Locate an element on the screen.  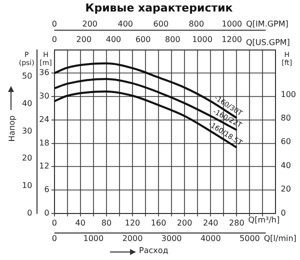
text: Расход is located at coordinates (153, 250).